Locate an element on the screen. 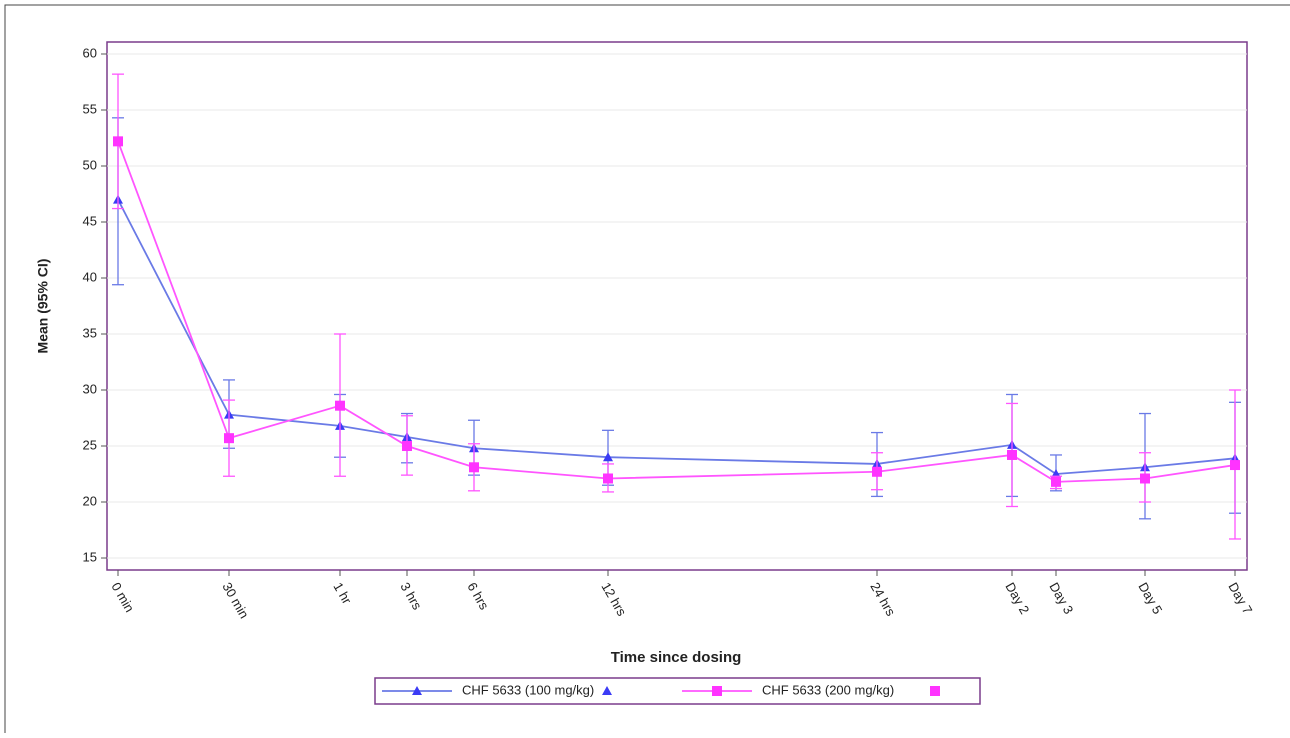 The image size is (1290, 738). x-tick-label: 0 min is located at coordinates (122, 597).